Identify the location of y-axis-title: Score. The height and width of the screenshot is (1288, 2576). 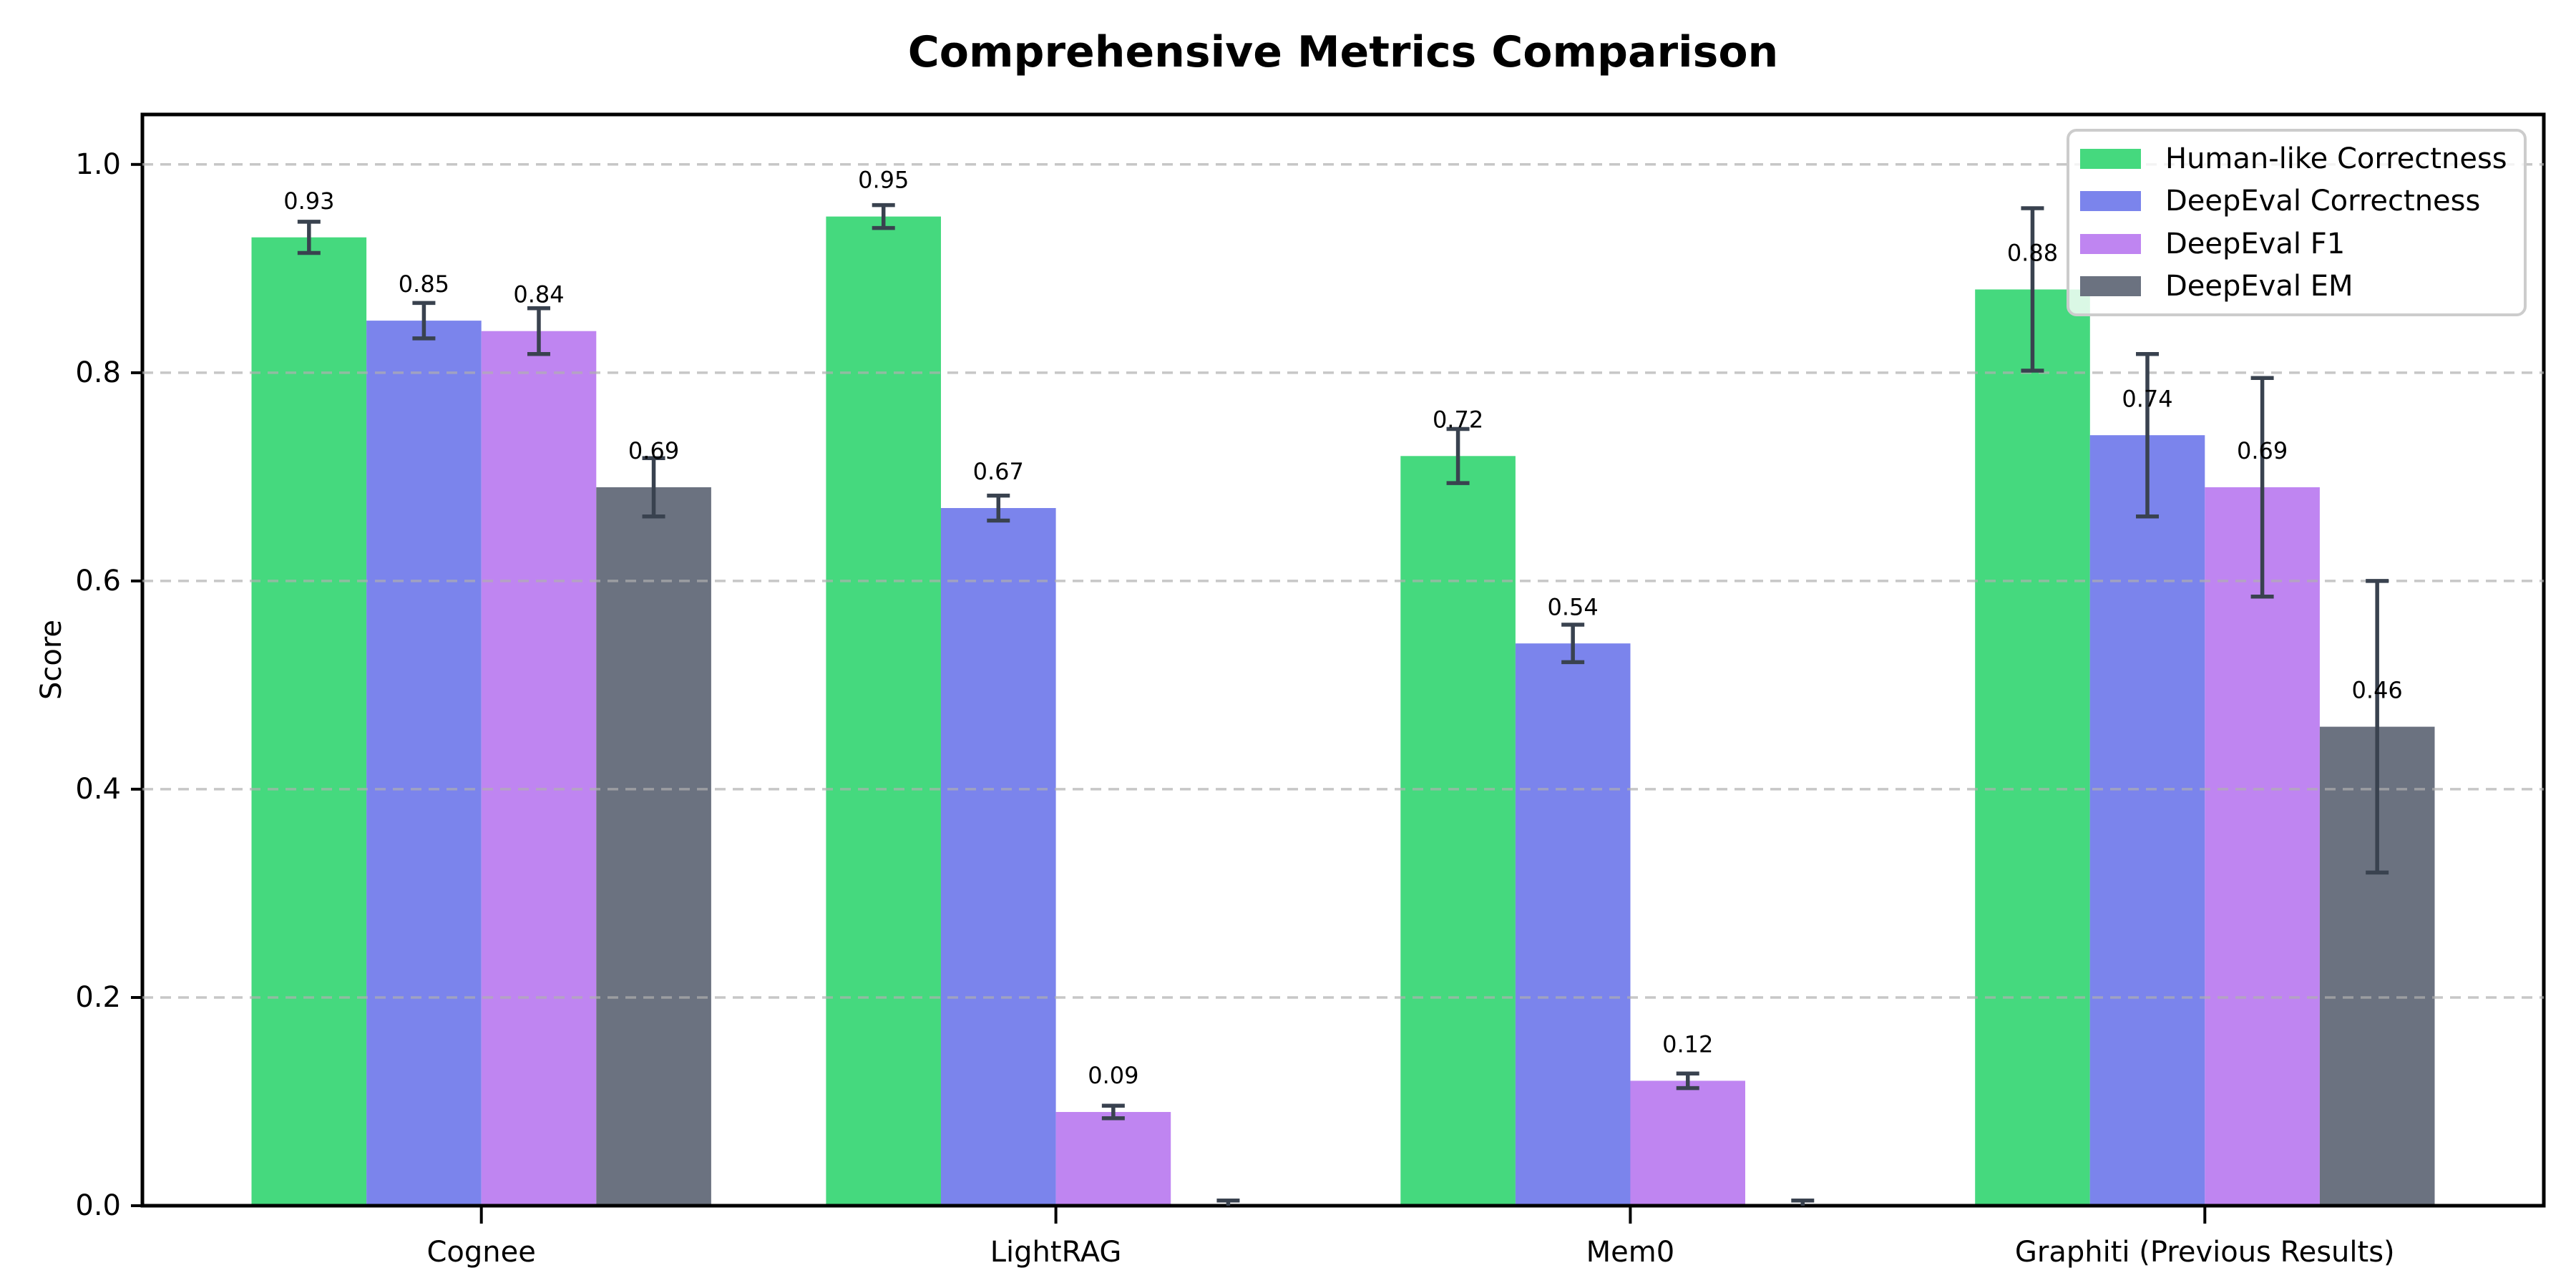
(51, 660).